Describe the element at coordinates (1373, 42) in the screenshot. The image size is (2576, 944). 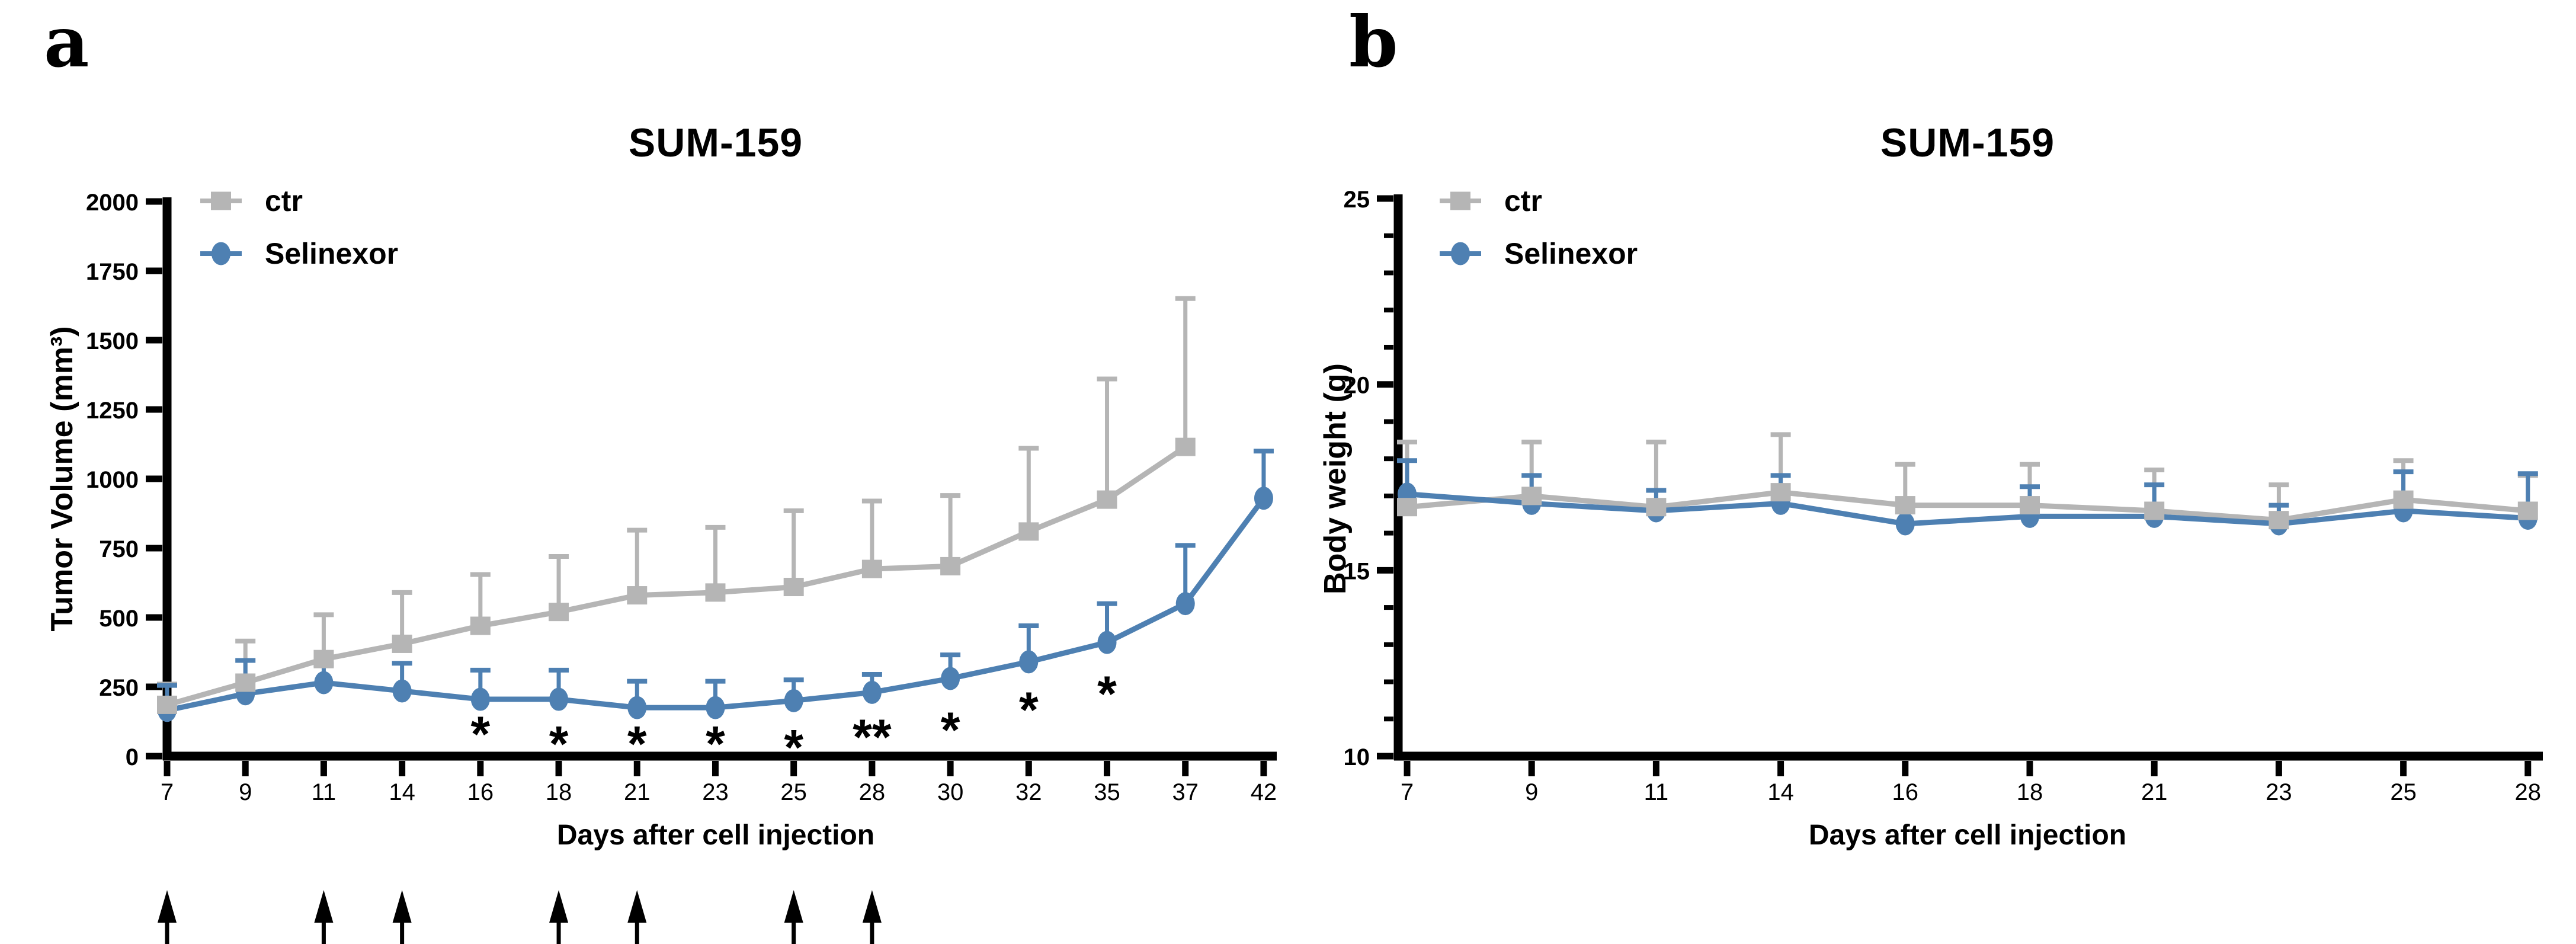
I see `panel-b-letter: b` at that location.